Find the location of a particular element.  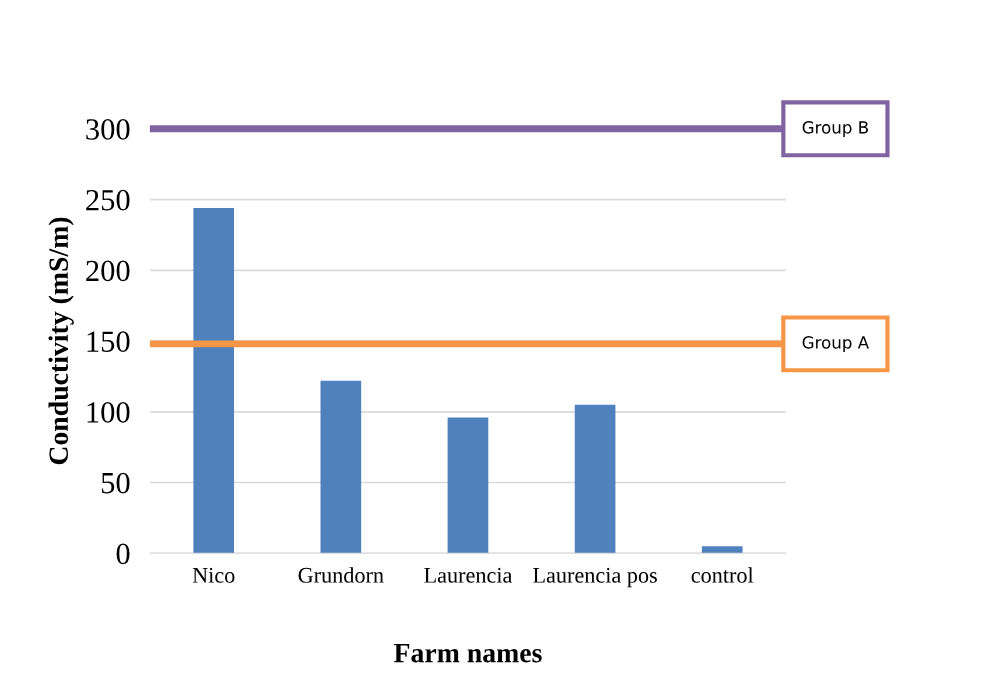

y-tick-label: 150 is located at coordinates (108, 341).